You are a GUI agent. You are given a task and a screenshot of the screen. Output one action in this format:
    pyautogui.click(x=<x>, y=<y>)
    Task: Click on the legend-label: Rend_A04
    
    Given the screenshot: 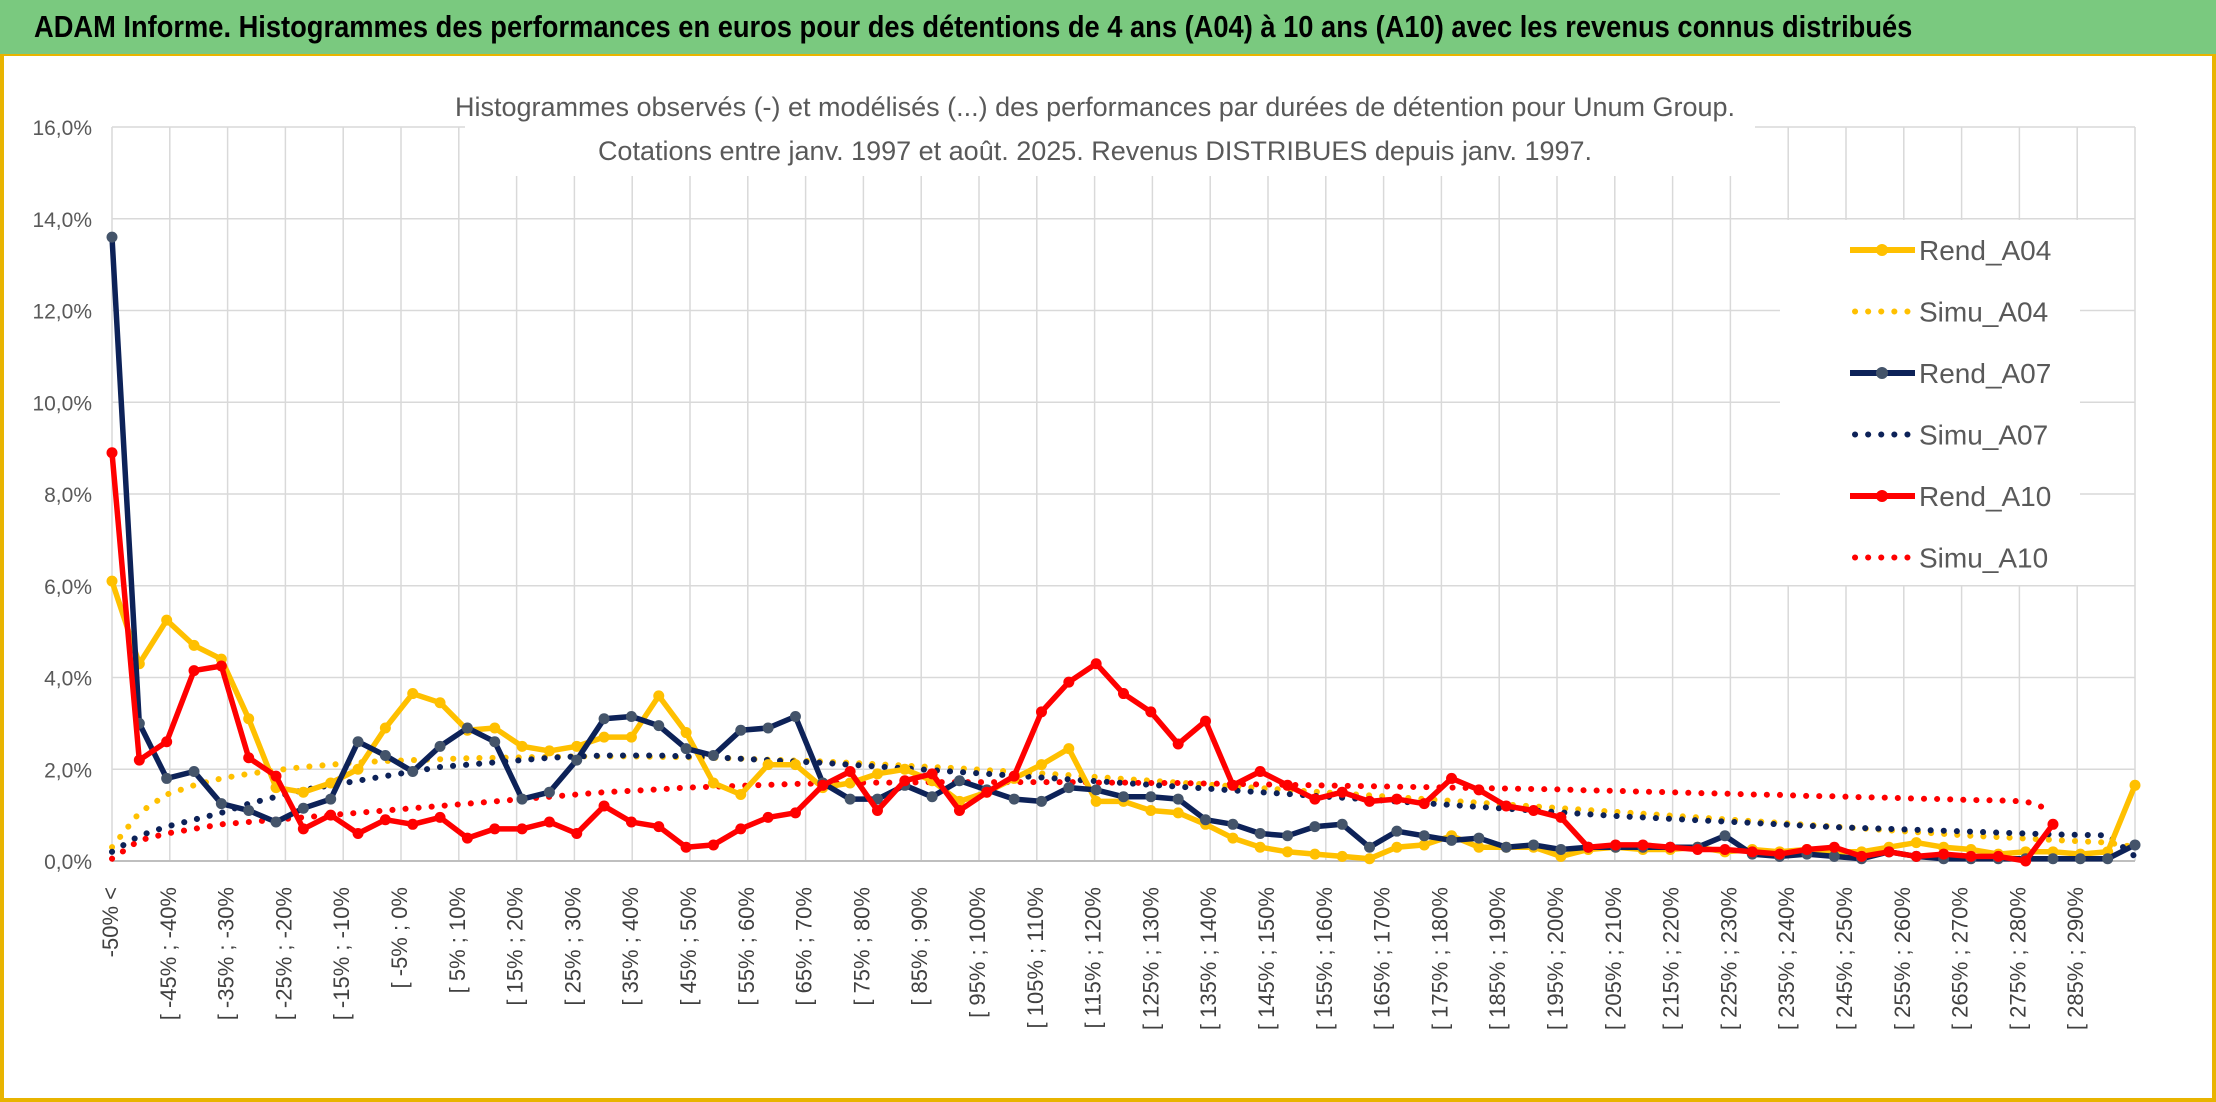 What is the action you would take?
    pyautogui.click(x=1985, y=250)
    